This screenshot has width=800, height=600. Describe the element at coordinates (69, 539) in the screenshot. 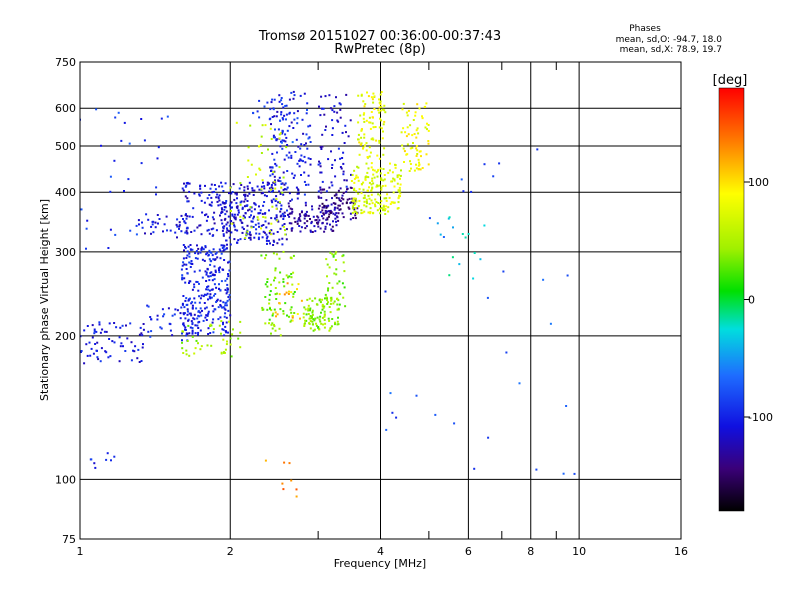

I see `y-tick-label: 75` at that location.